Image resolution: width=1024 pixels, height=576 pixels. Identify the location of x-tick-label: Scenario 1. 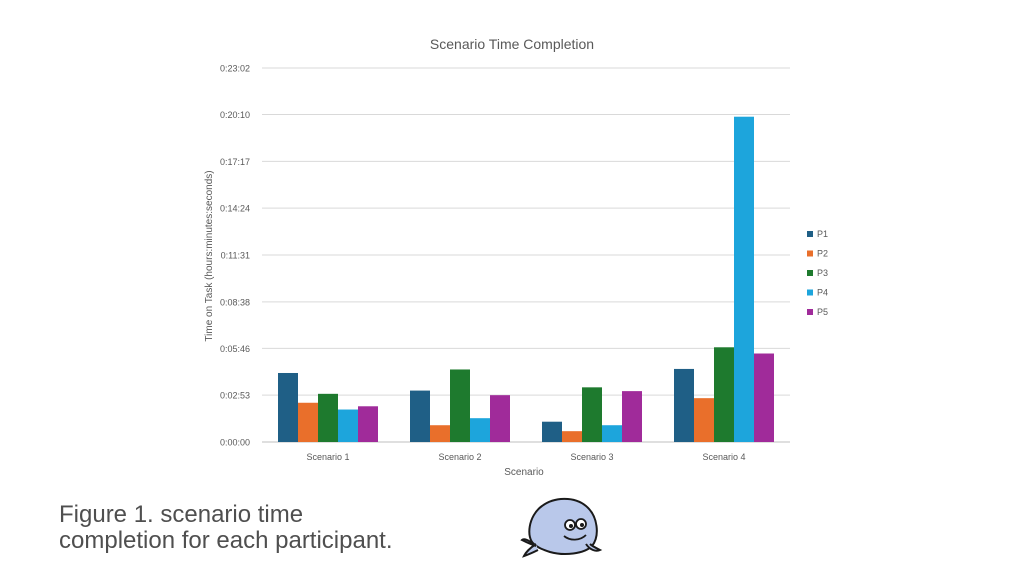
(327, 457).